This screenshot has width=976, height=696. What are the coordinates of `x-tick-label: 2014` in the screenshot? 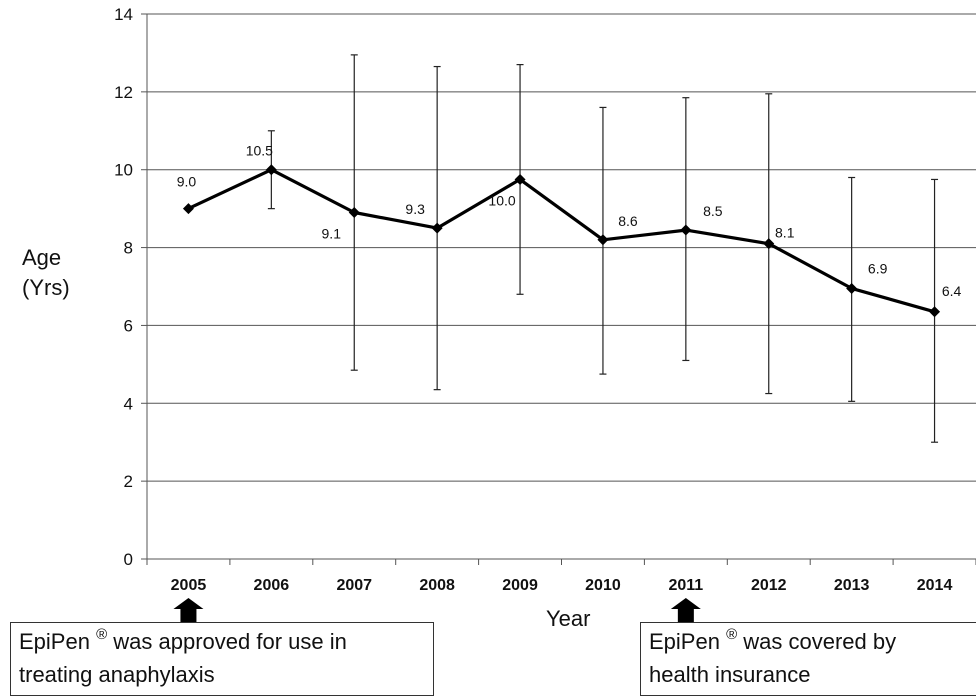 It's located at (935, 585).